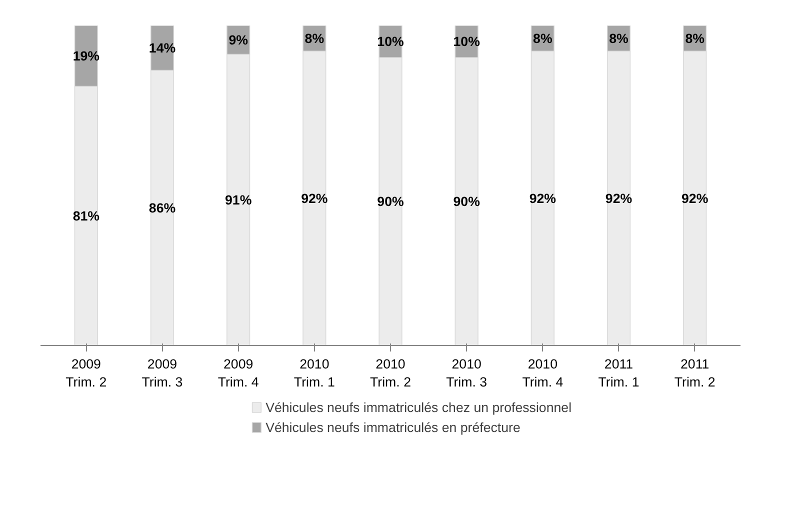 The width and height of the screenshot is (794, 515). What do you see at coordinates (390, 373) in the screenshot?
I see `x-tick-label: 2010 Trim. 2` at bounding box center [390, 373].